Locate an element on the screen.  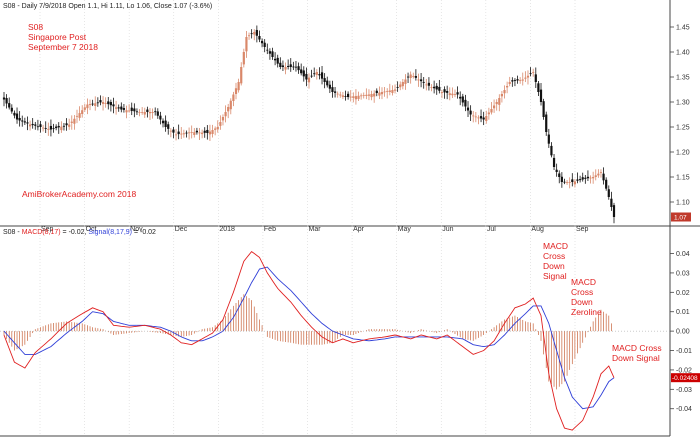
macd-tick-label: 0.04 is located at coordinates (683, 254).